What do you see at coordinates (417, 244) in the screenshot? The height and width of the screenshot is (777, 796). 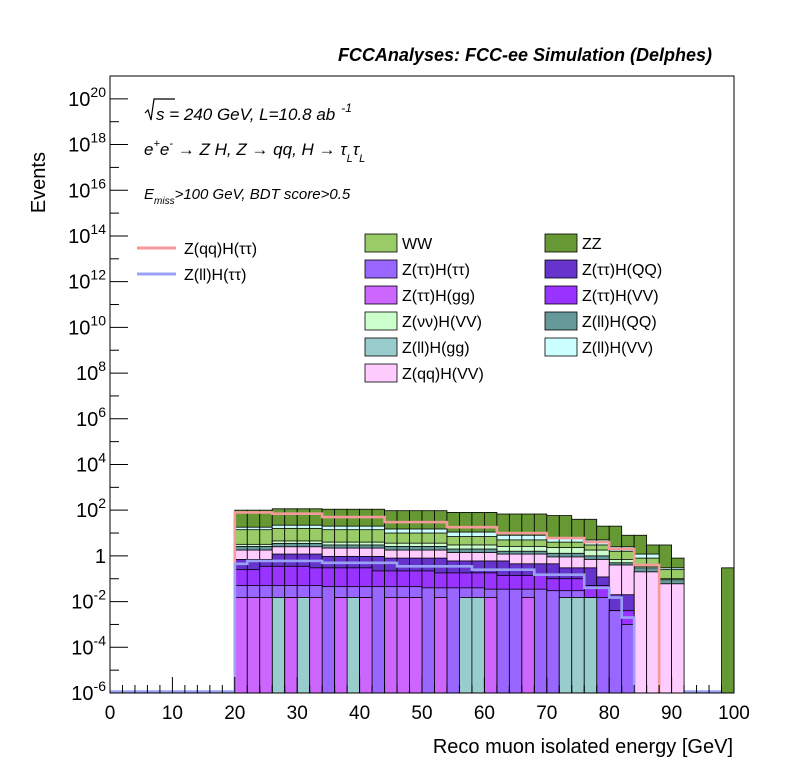 I see `legend-fill-label: WW` at bounding box center [417, 244].